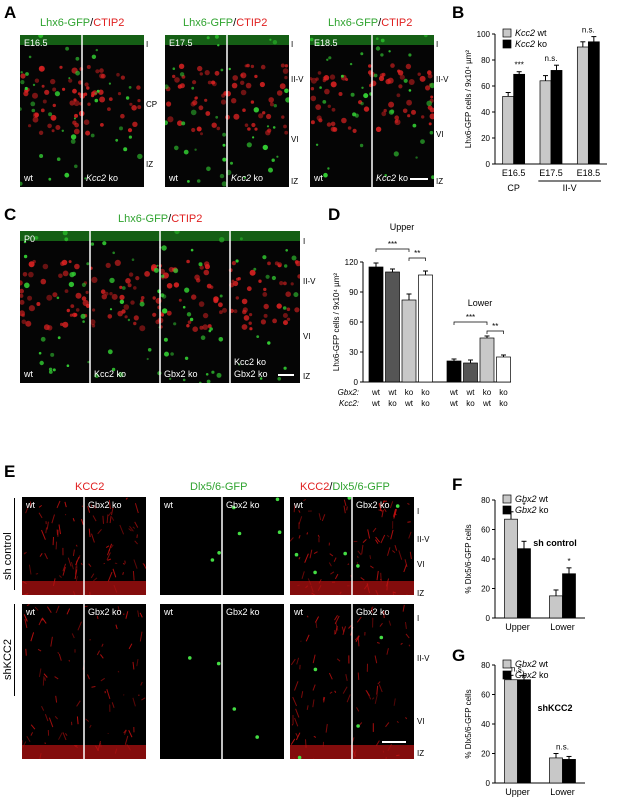 The width and height of the screenshot is (617, 807). I want to click on y-axis-label: Lhx6-GFP cells / 9x10⁴ µm², so click(336, 322).